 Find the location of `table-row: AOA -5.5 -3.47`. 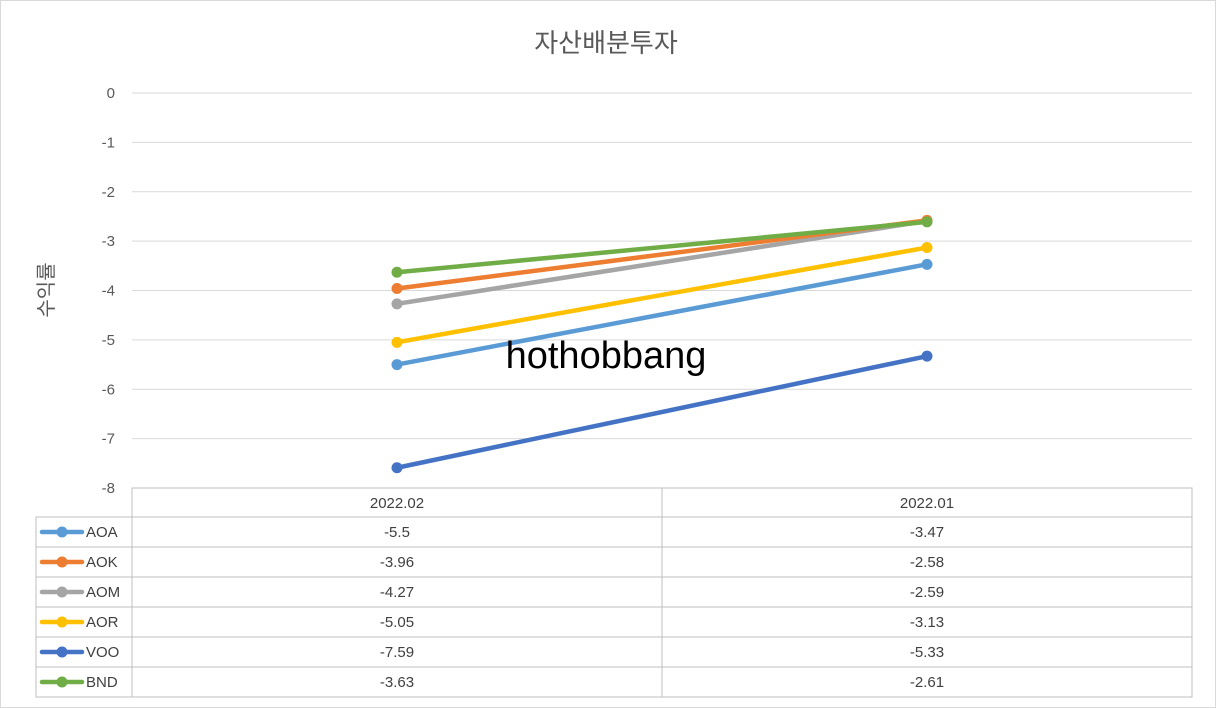

table-row: AOA -5.5 -3.47 is located at coordinates (491, 532).